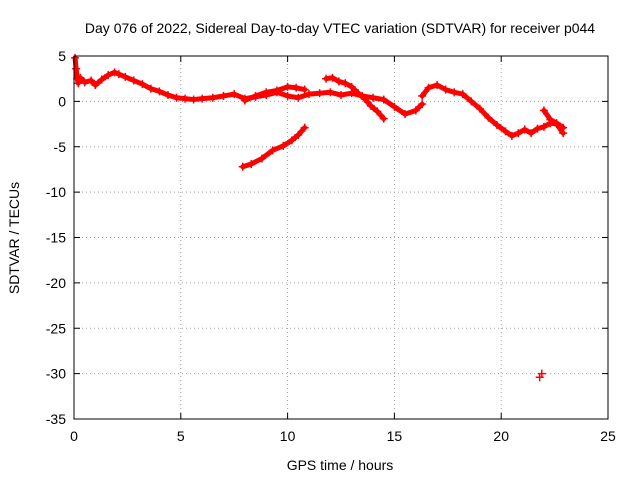  I want to click on series-isolated-point, so click(540, 375).